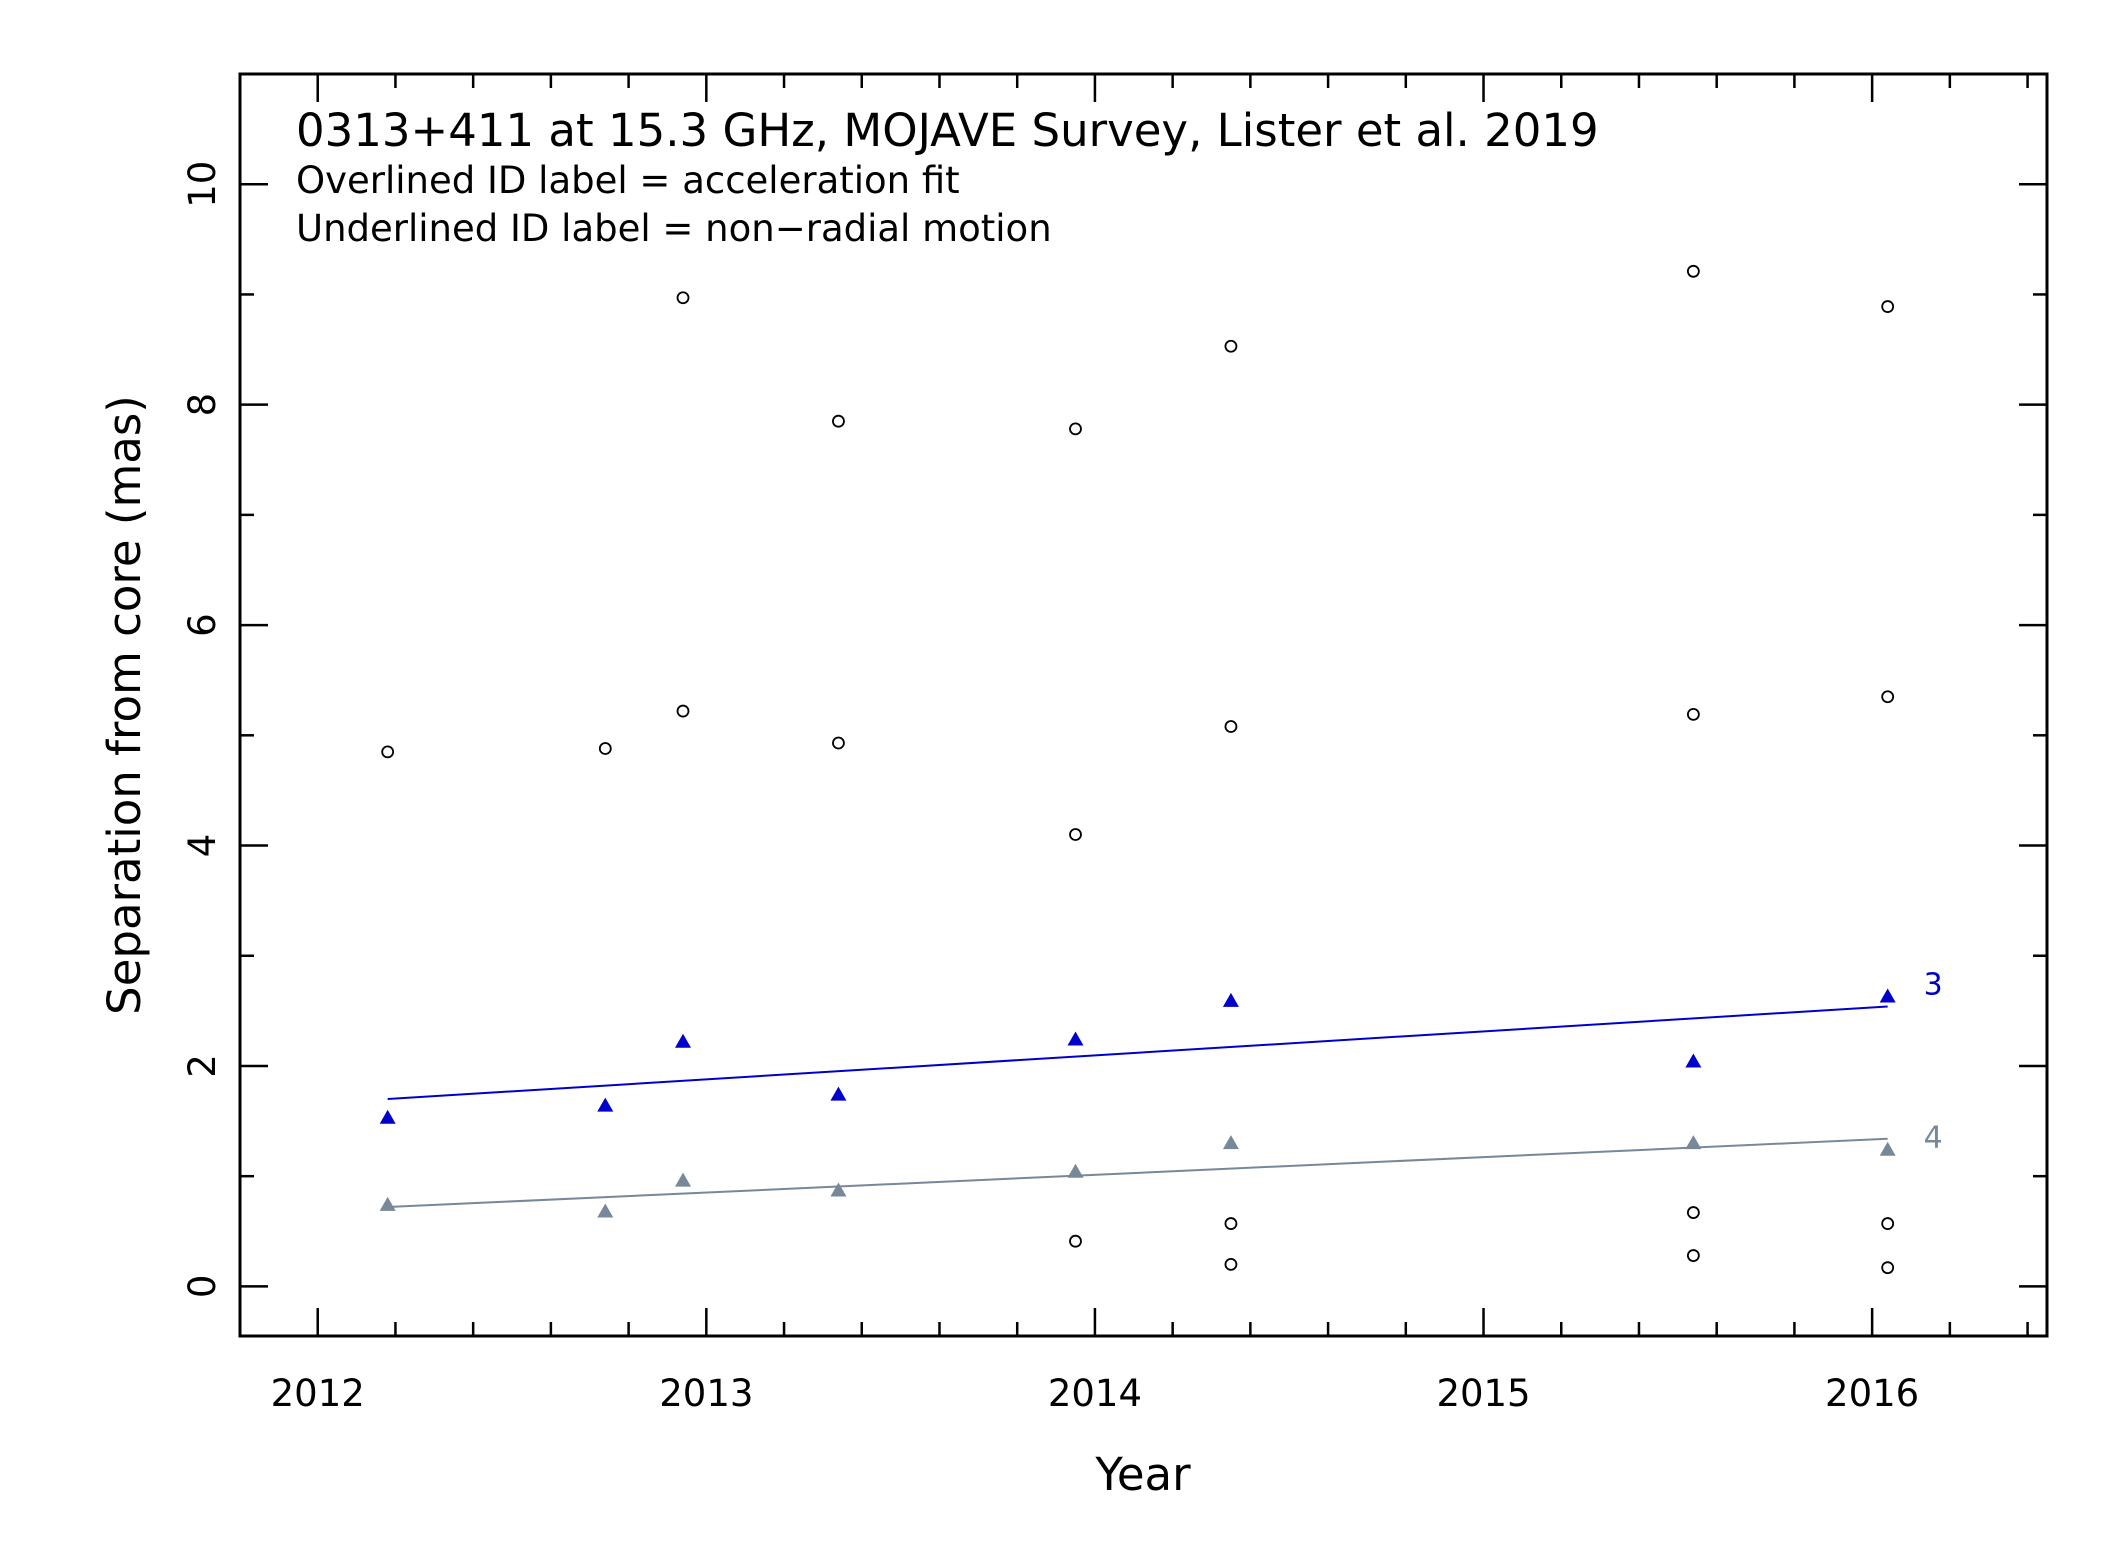  What do you see at coordinates (674, 228) in the screenshot?
I see `chart-subtitle-2: Underlined ID label = non−radial motion` at bounding box center [674, 228].